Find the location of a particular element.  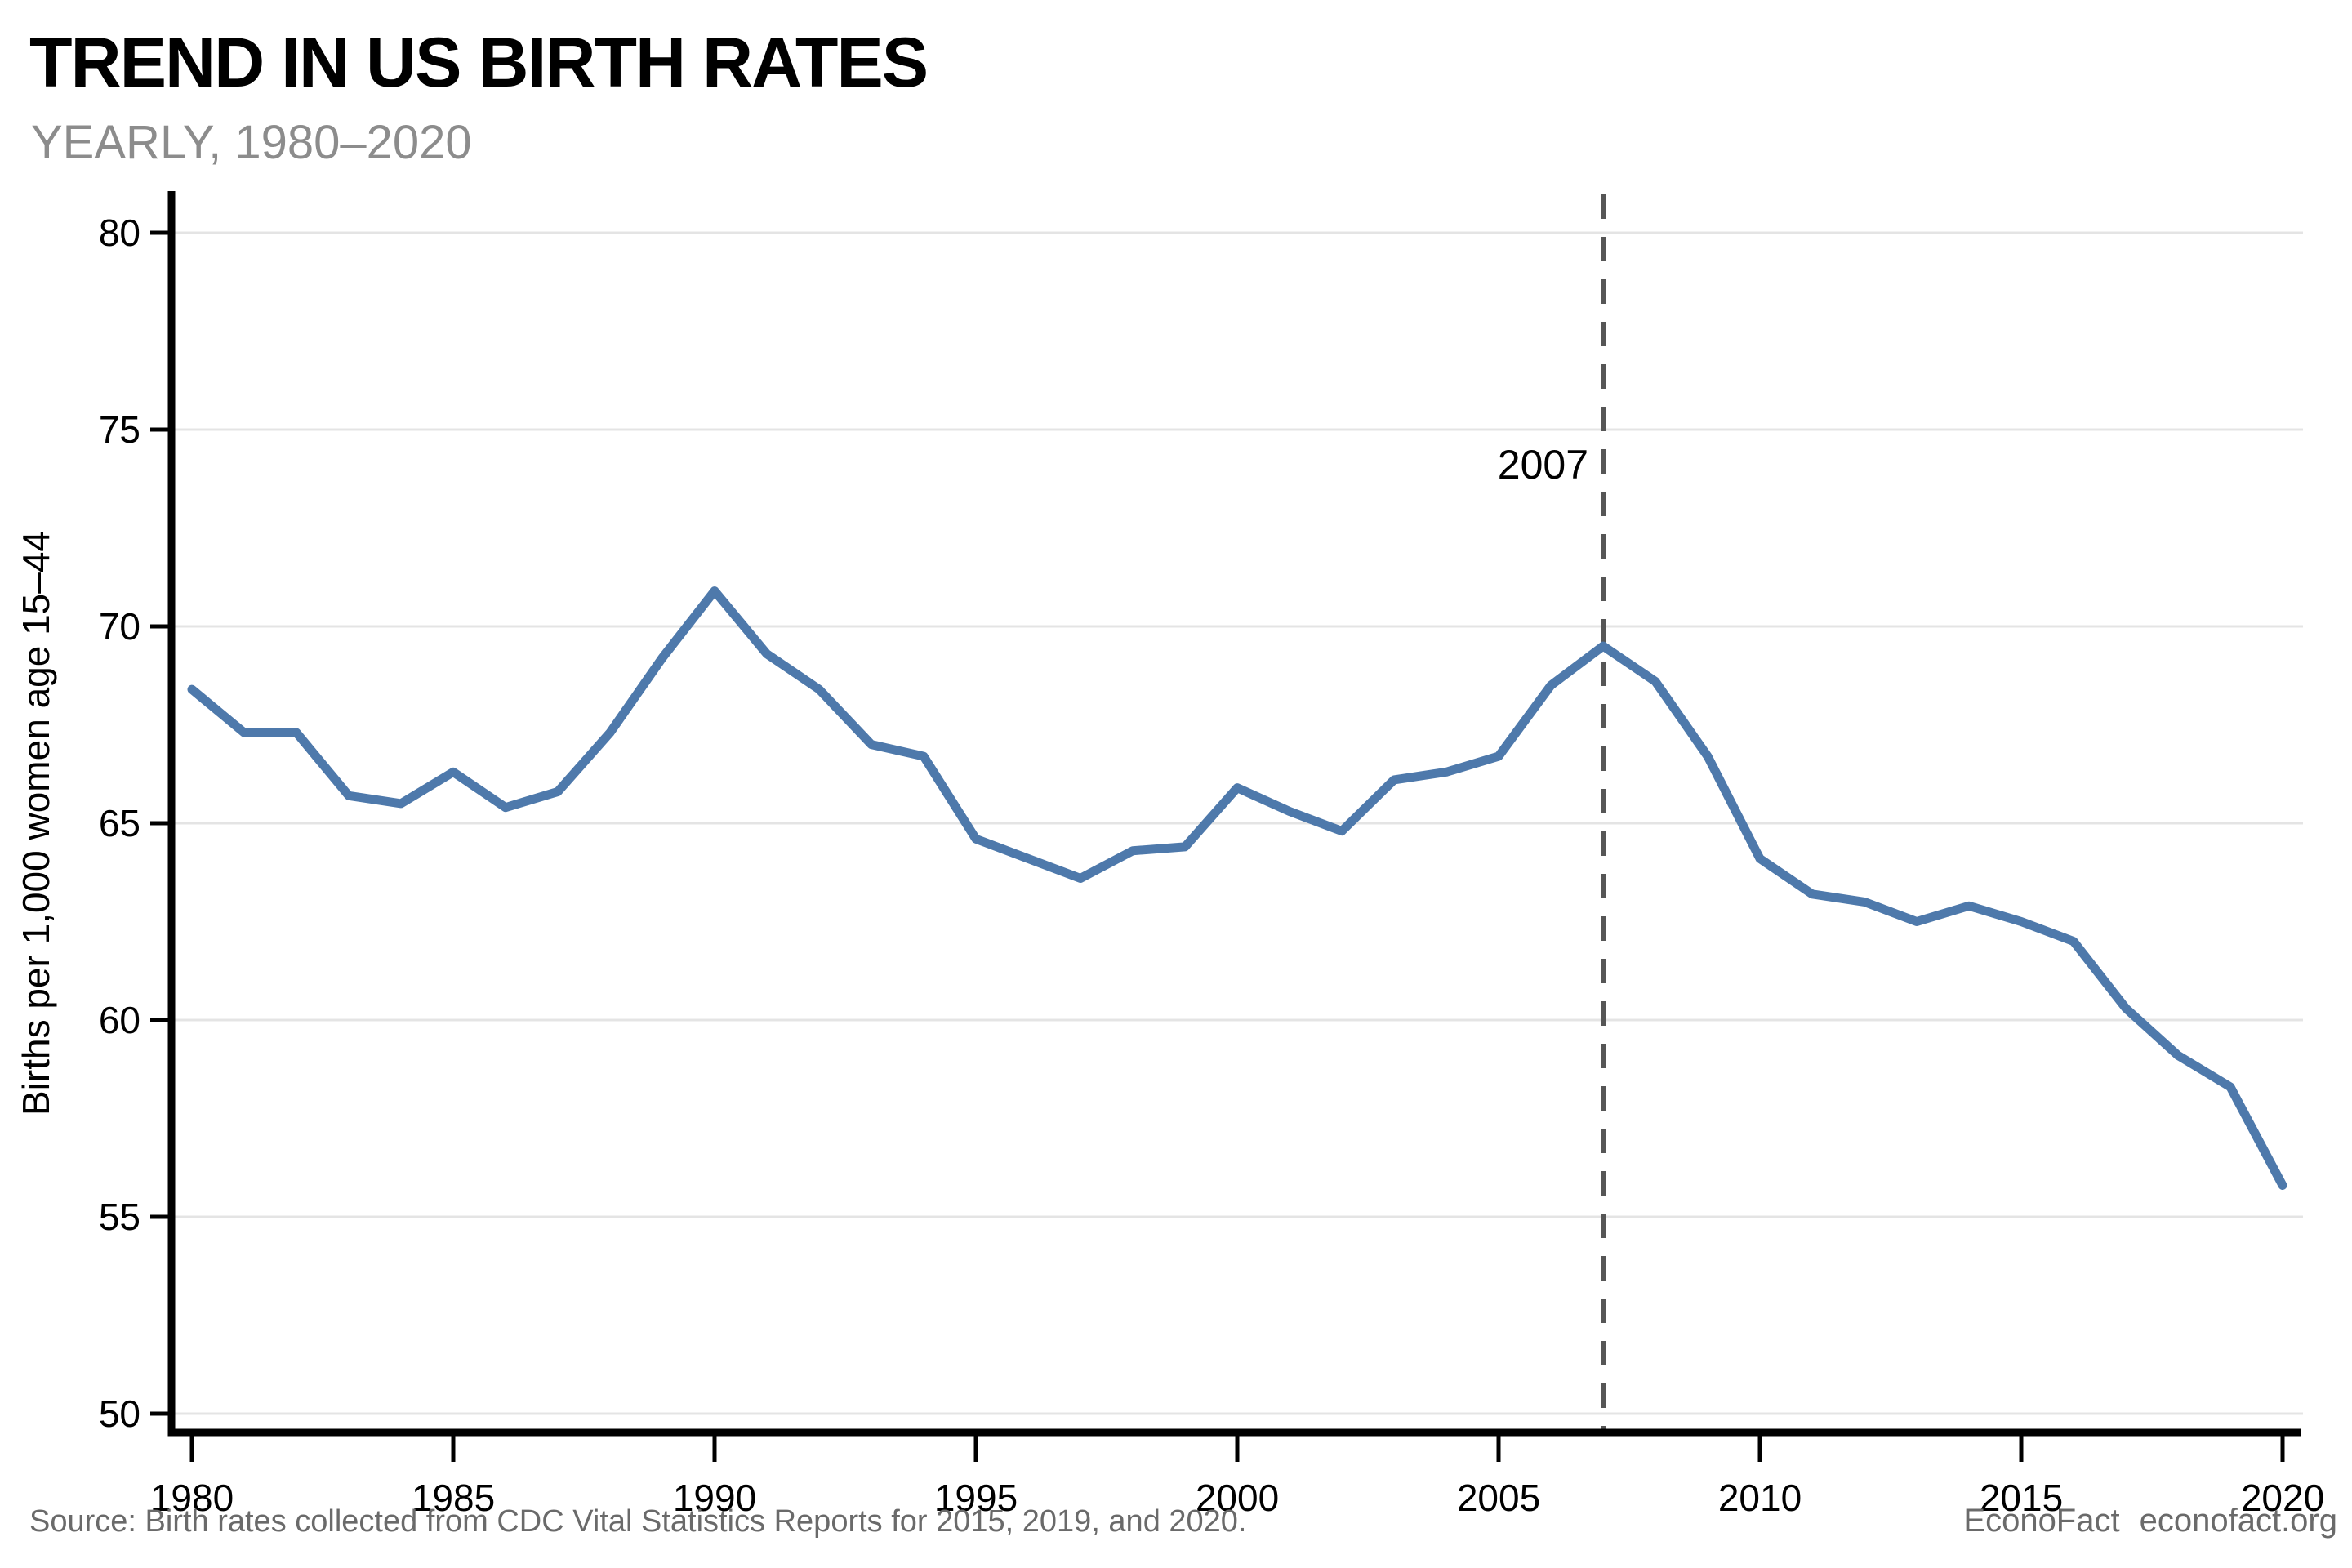

chart-subtitle: YEARLY, 1980–2020 is located at coordinates (251, 142).